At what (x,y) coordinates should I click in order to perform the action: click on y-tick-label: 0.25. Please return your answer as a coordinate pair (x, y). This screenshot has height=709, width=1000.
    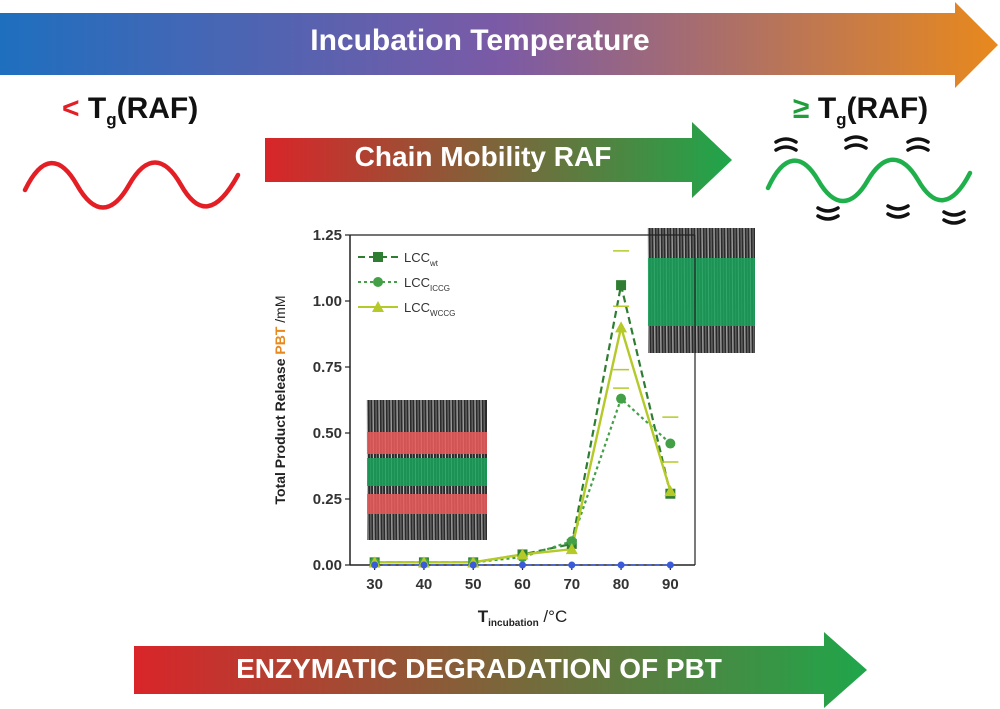
    Looking at the image, I should click on (327, 499).